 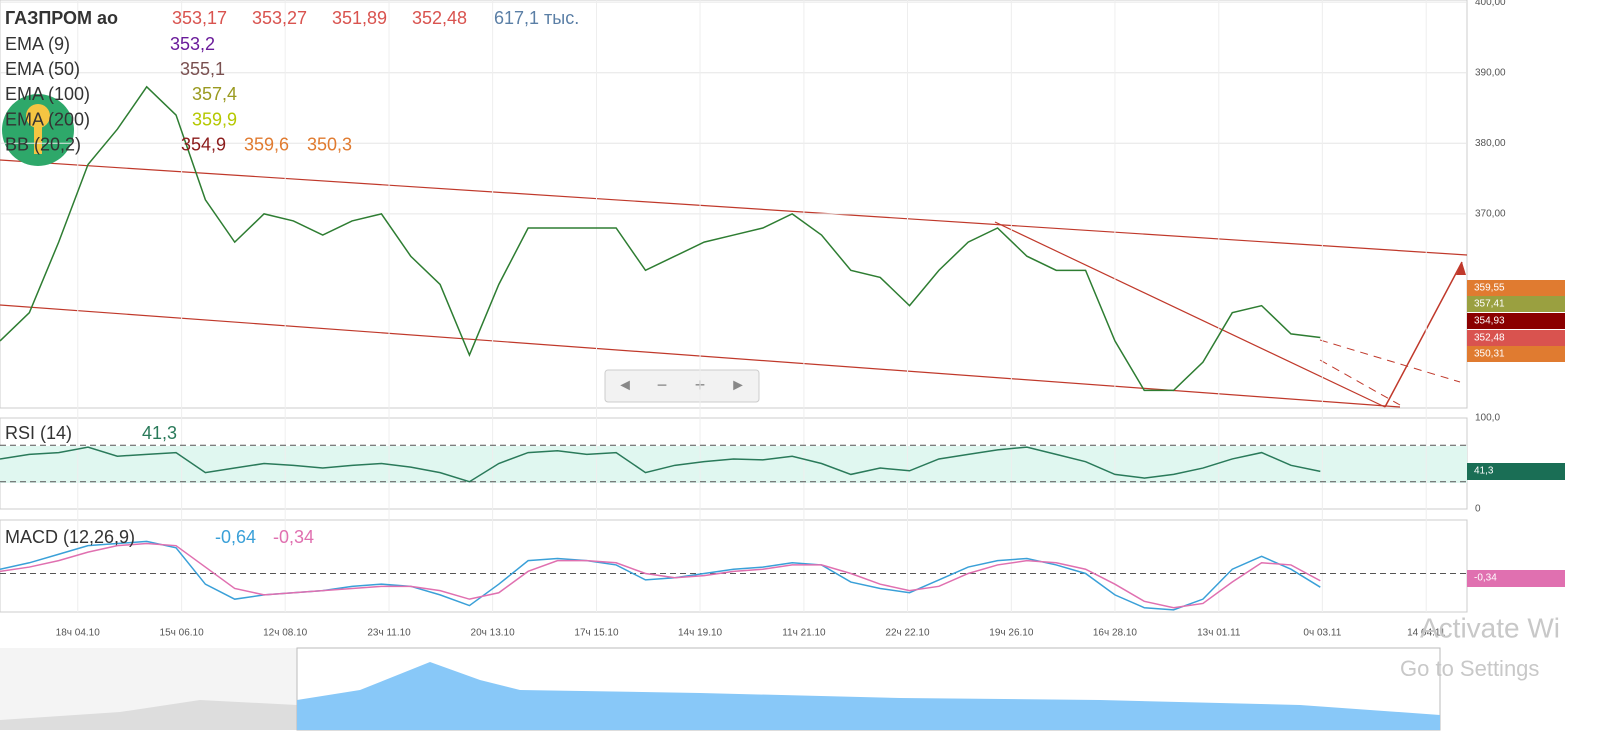 What do you see at coordinates (1490, 4) in the screenshot?
I see `y-tick-label: 400,00` at bounding box center [1490, 4].